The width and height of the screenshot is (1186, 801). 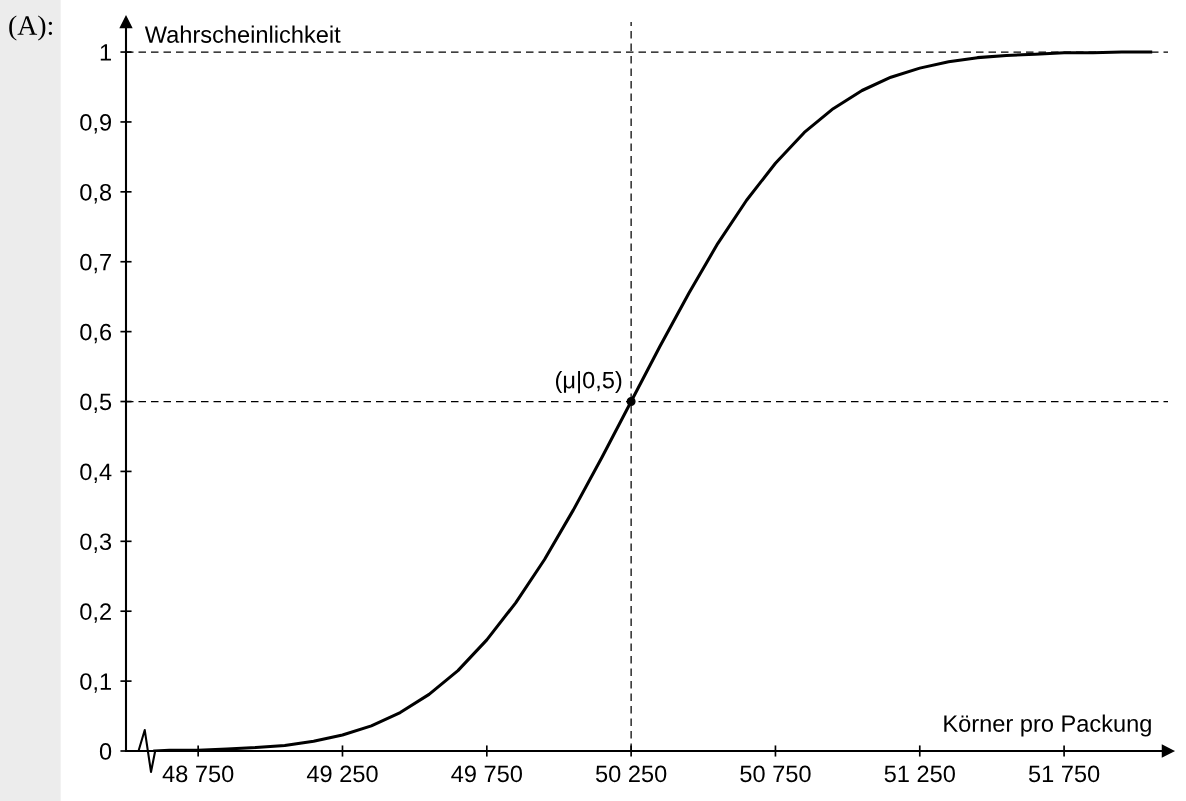 What do you see at coordinates (95, 124) in the screenshot?
I see `y-tick-label: 0,9` at bounding box center [95, 124].